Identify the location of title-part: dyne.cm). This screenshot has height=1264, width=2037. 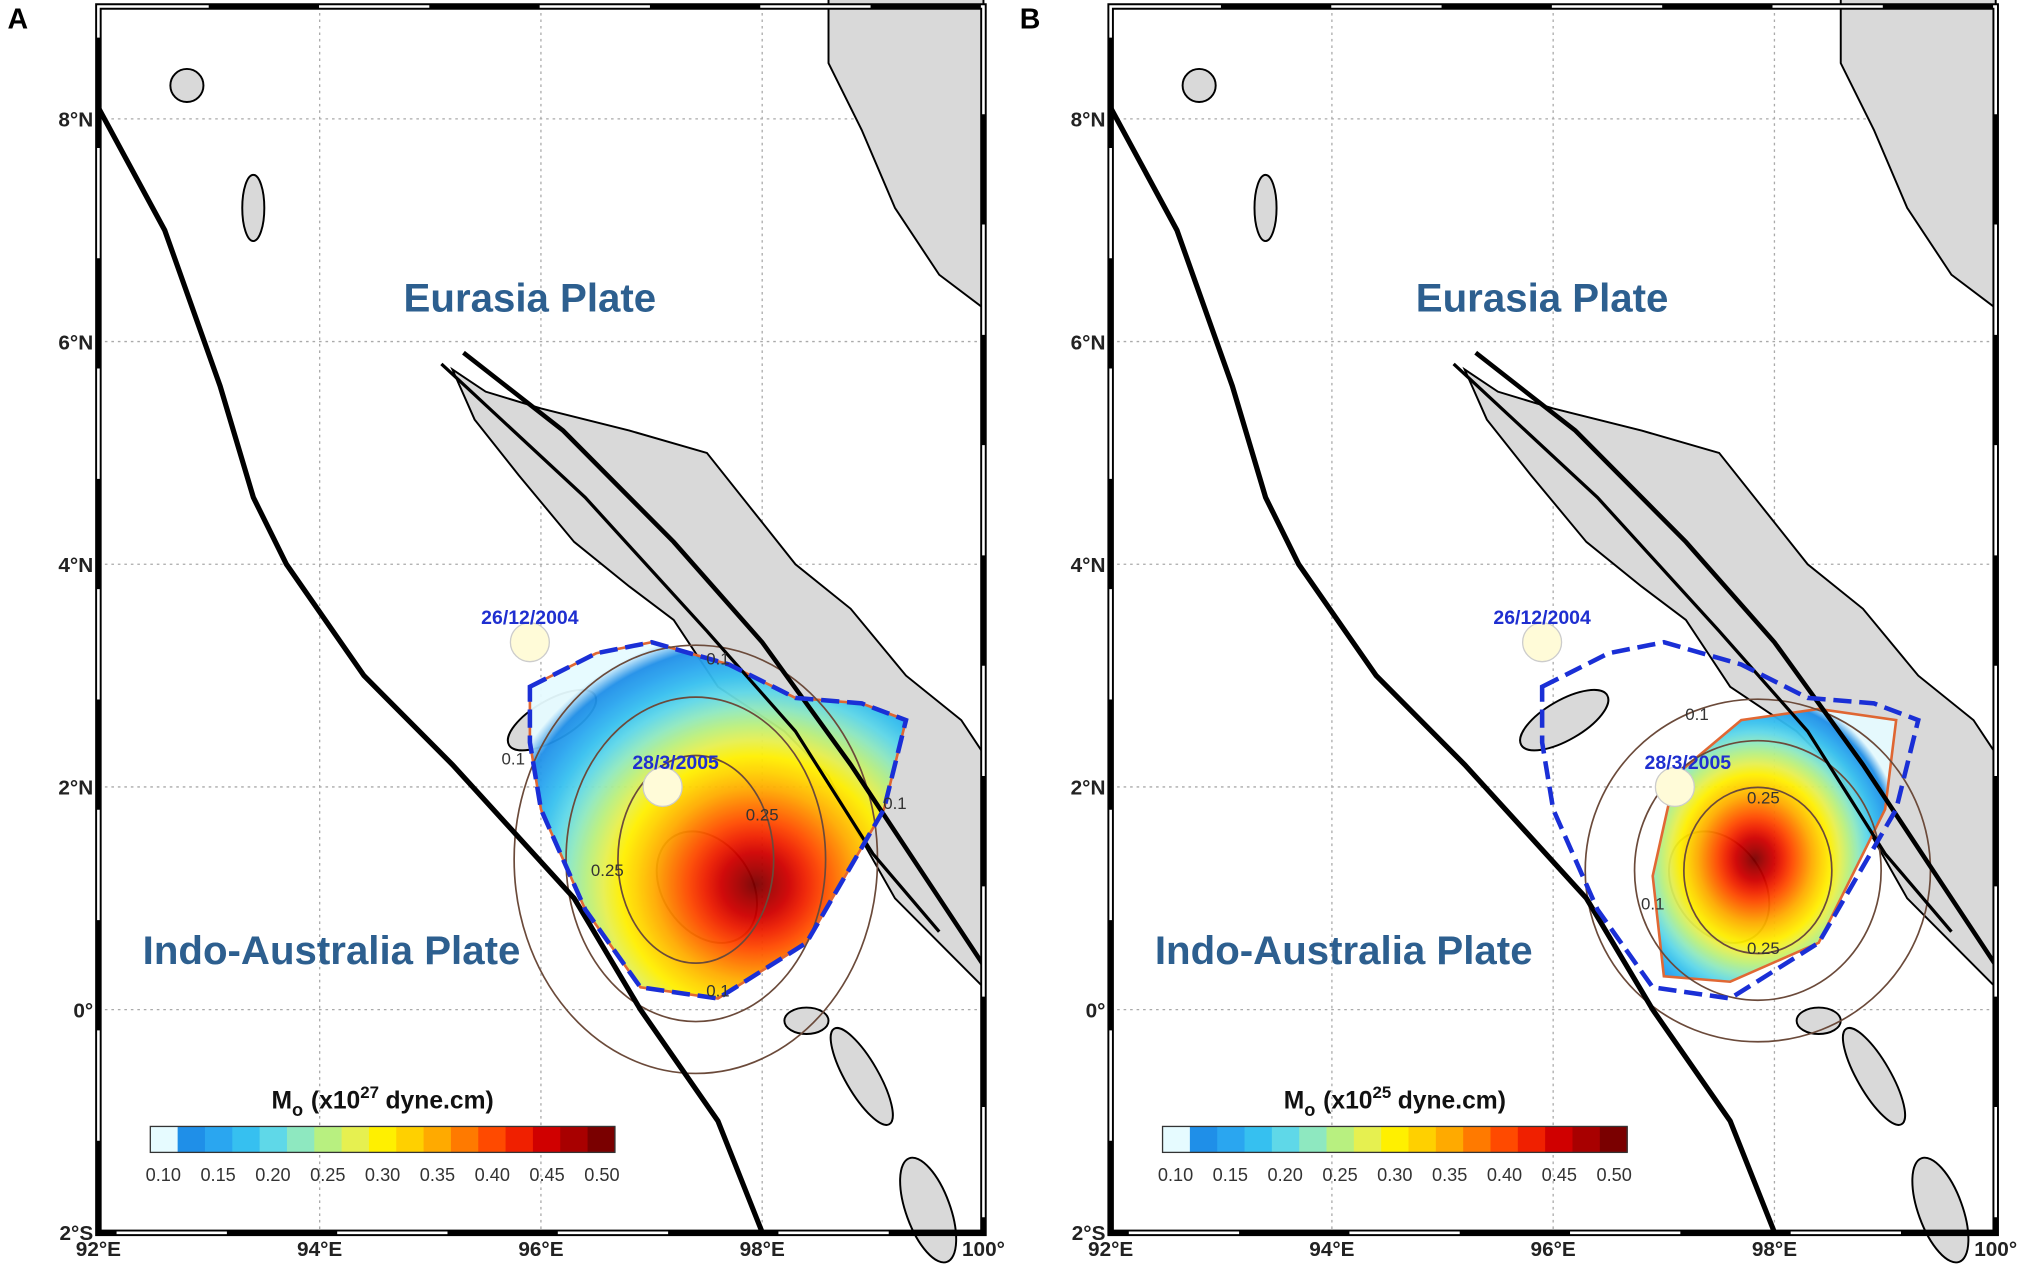
(1452, 1100).